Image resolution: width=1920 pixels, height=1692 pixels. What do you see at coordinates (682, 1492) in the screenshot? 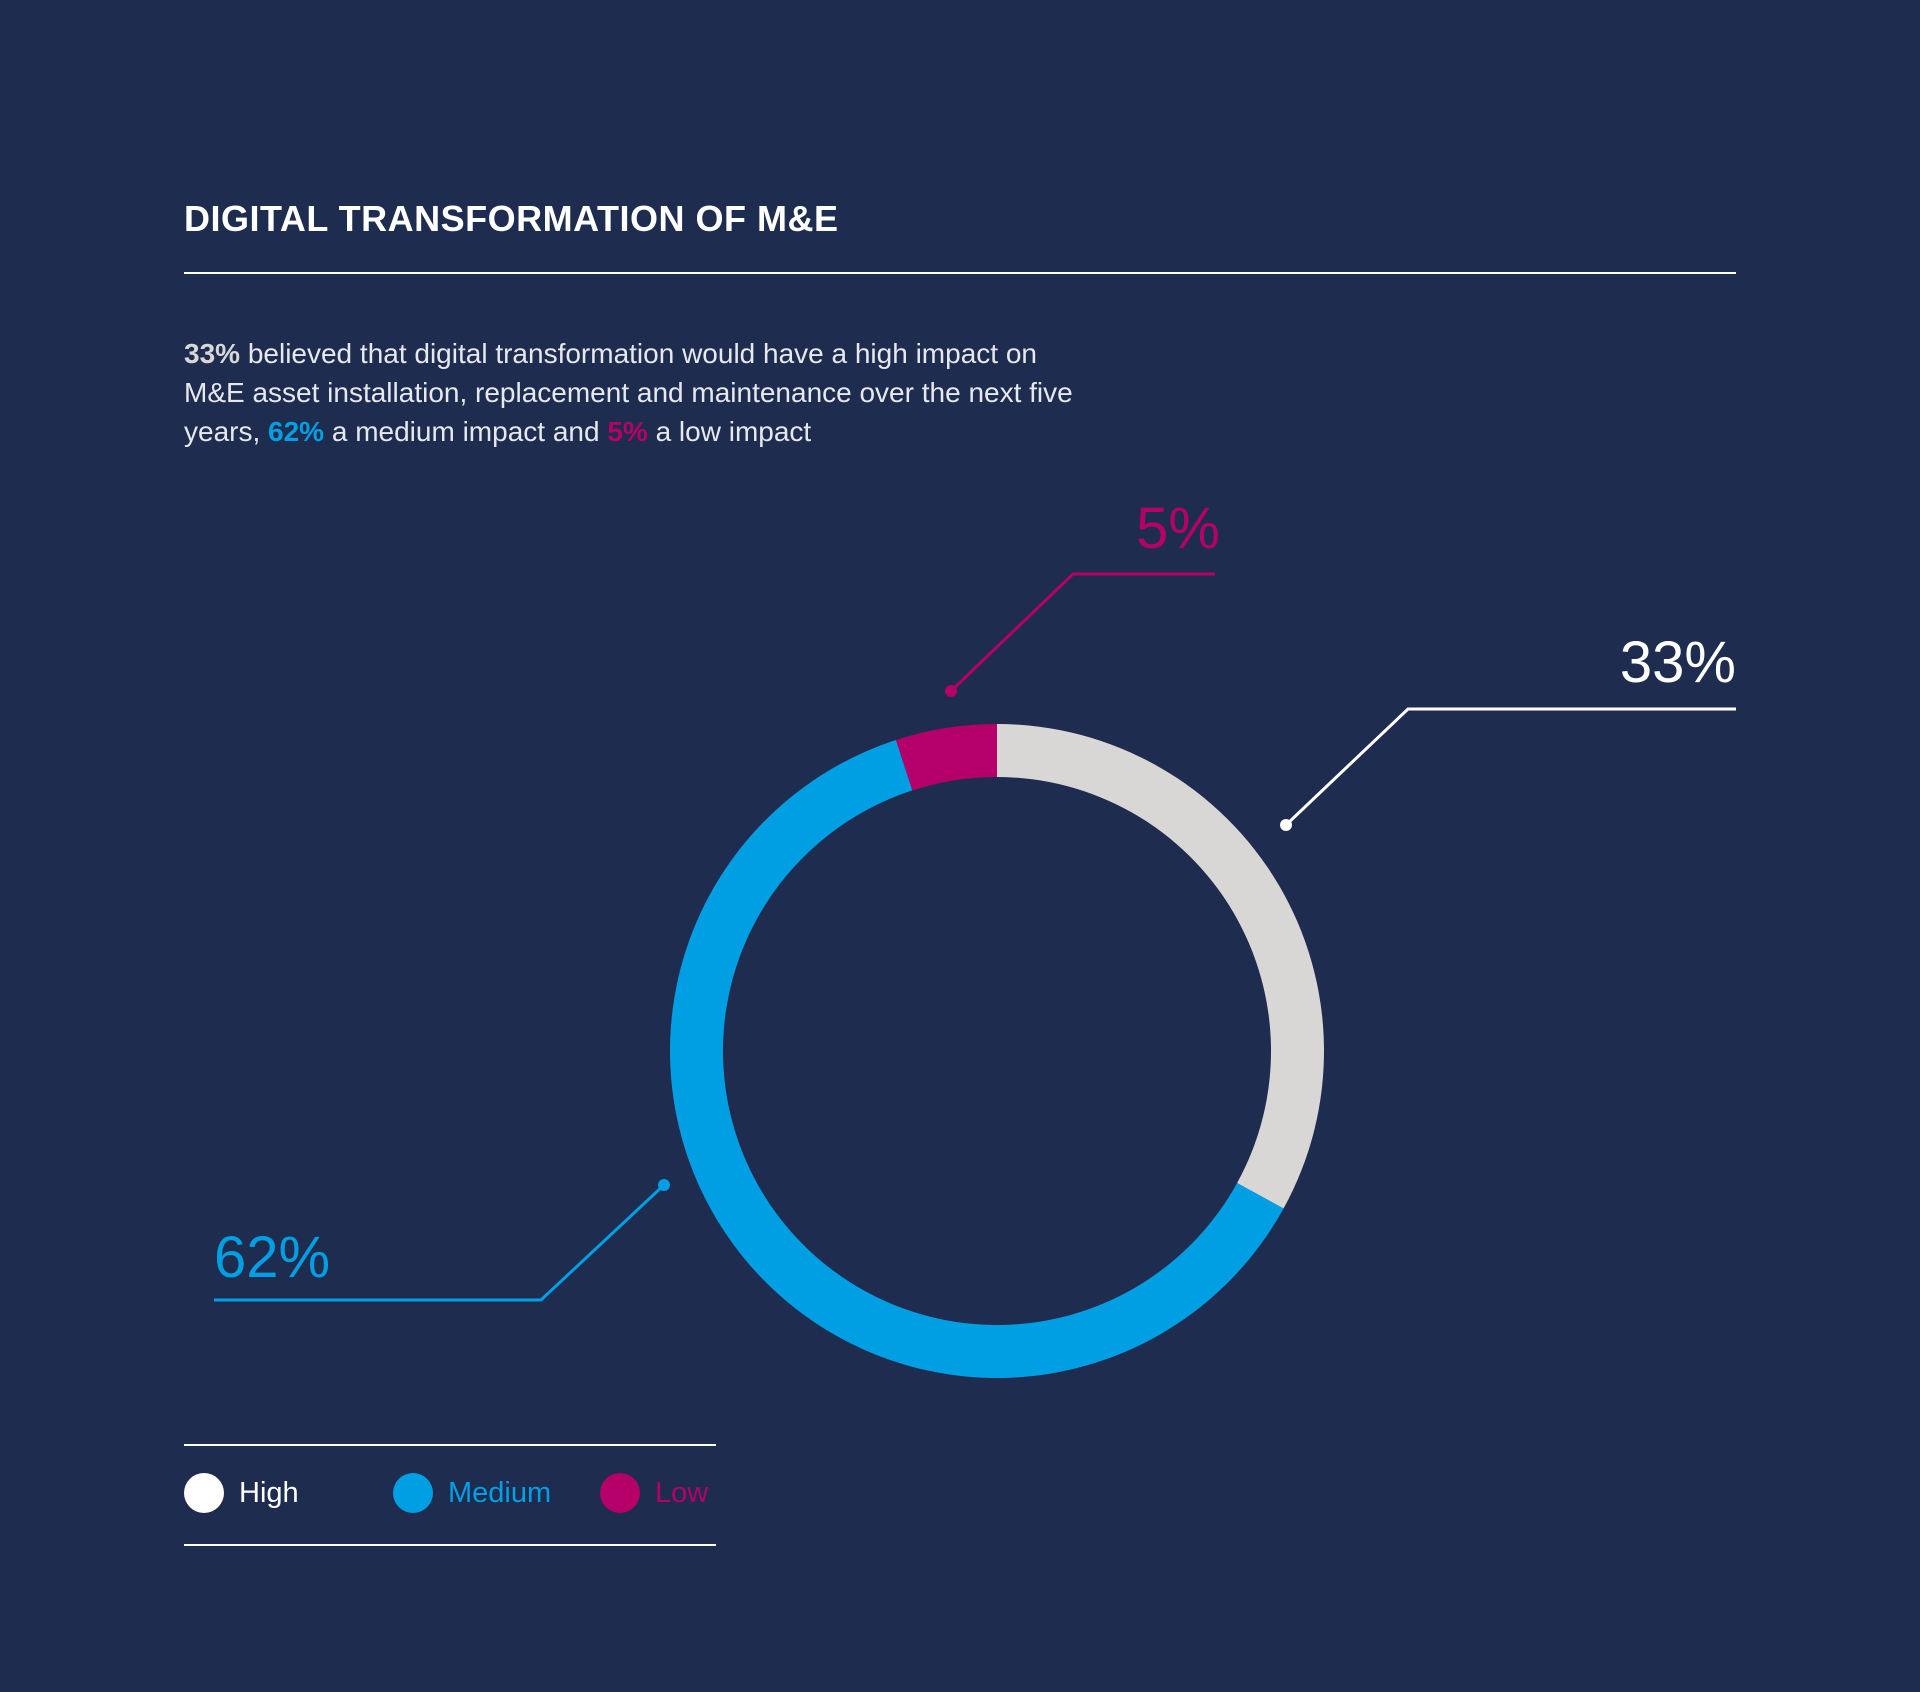
I see `legend-label-low: Low` at bounding box center [682, 1492].